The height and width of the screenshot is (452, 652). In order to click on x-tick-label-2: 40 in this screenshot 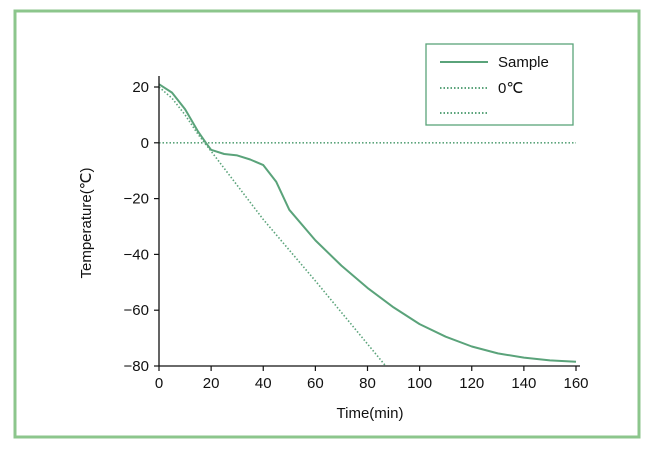, I will do `click(263, 383)`.